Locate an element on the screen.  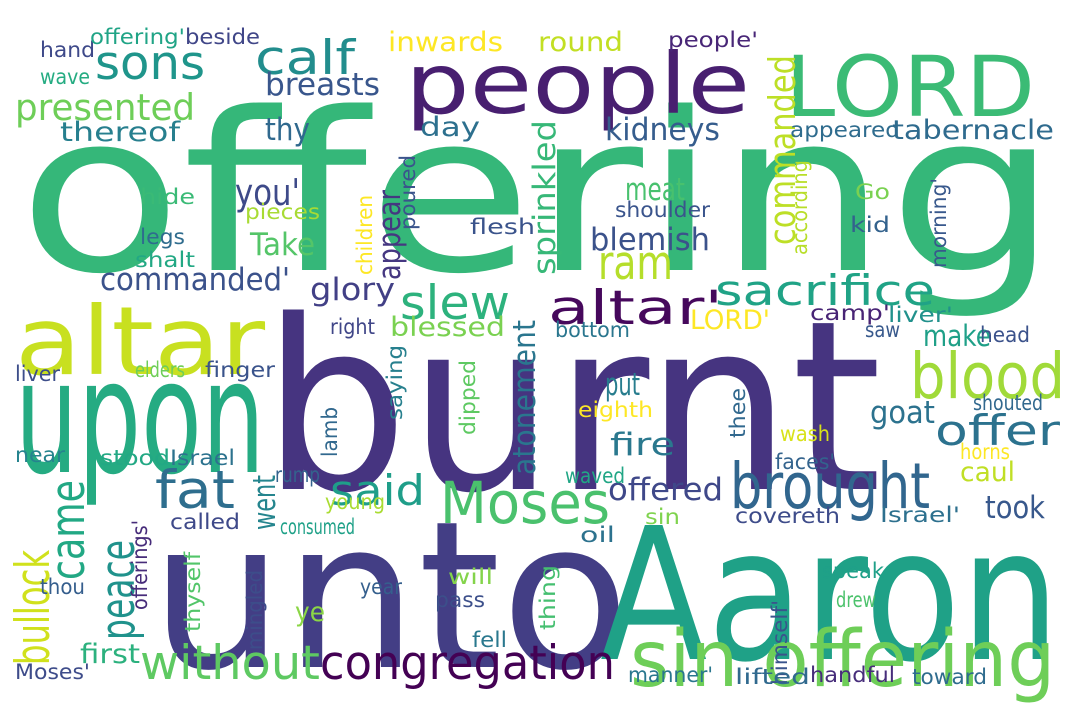
word-ye: ye is located at coordinates (310, 613).